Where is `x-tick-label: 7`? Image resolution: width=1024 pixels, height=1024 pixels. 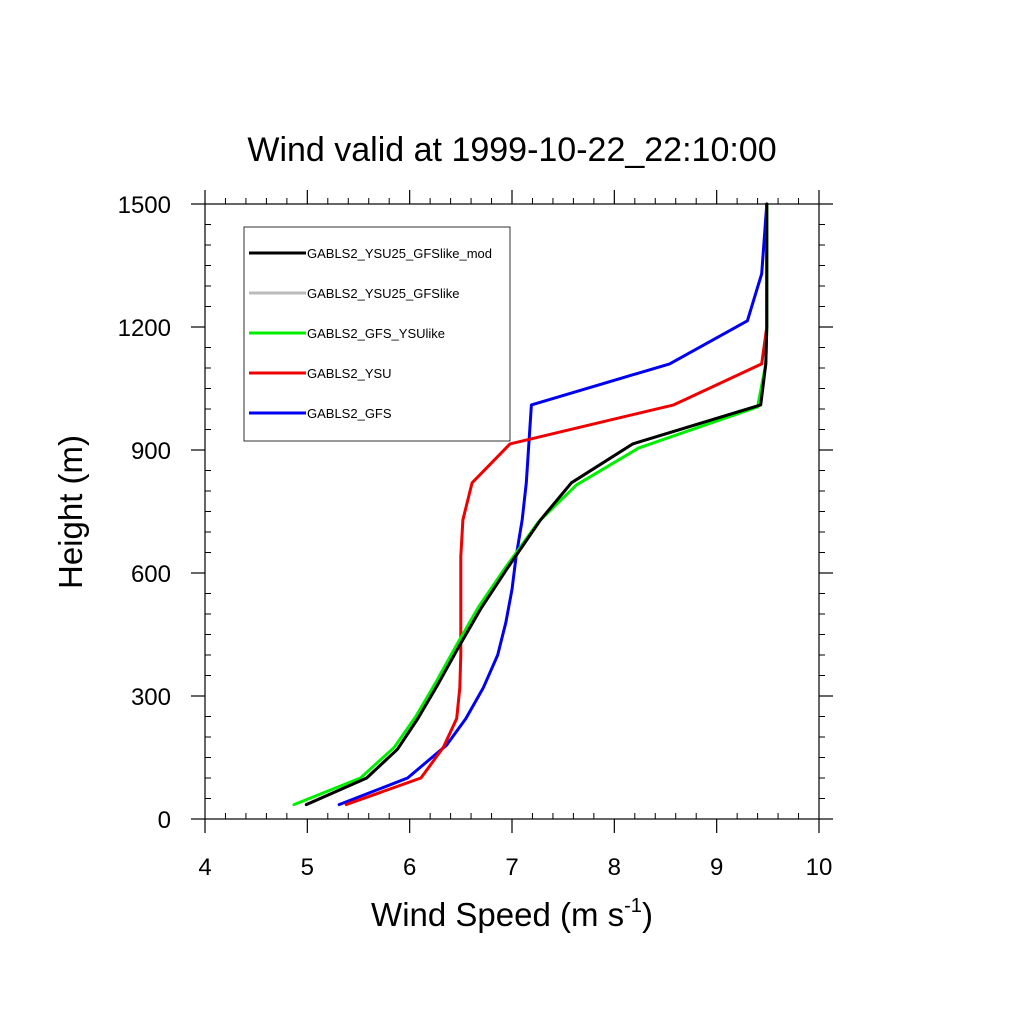
x-tick-label: 7 is located at coordinates (511, 867).